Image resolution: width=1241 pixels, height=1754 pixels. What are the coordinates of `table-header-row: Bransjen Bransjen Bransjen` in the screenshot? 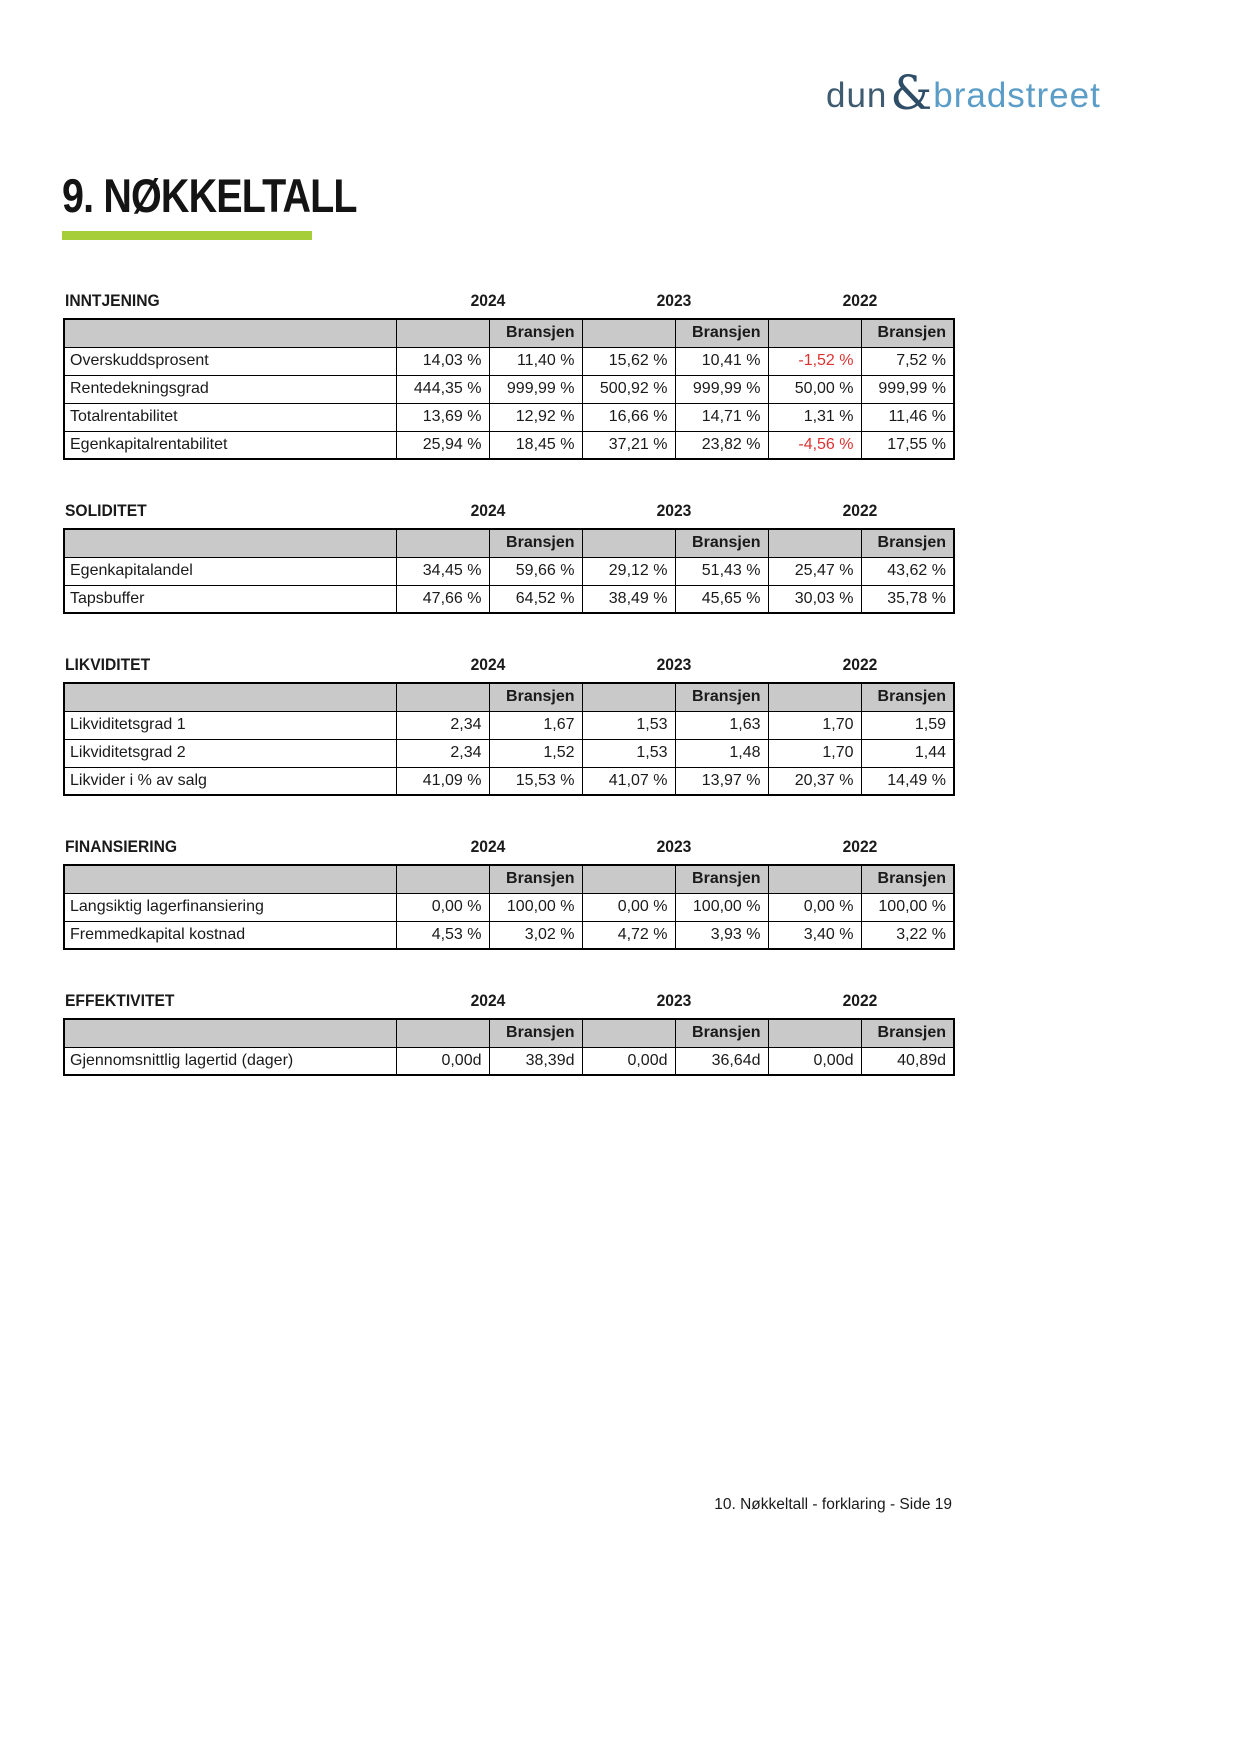 It's located at (509, 333).